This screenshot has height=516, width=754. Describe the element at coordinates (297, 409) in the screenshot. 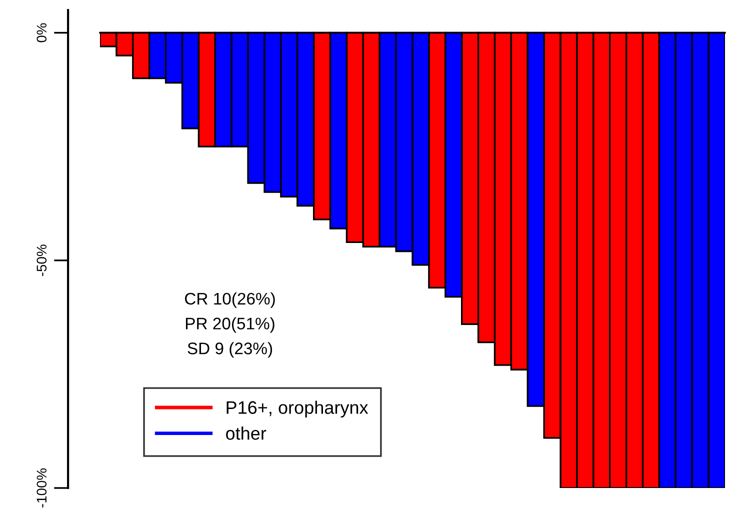

I see `legend-label: P16+, oropharynx` at that location.